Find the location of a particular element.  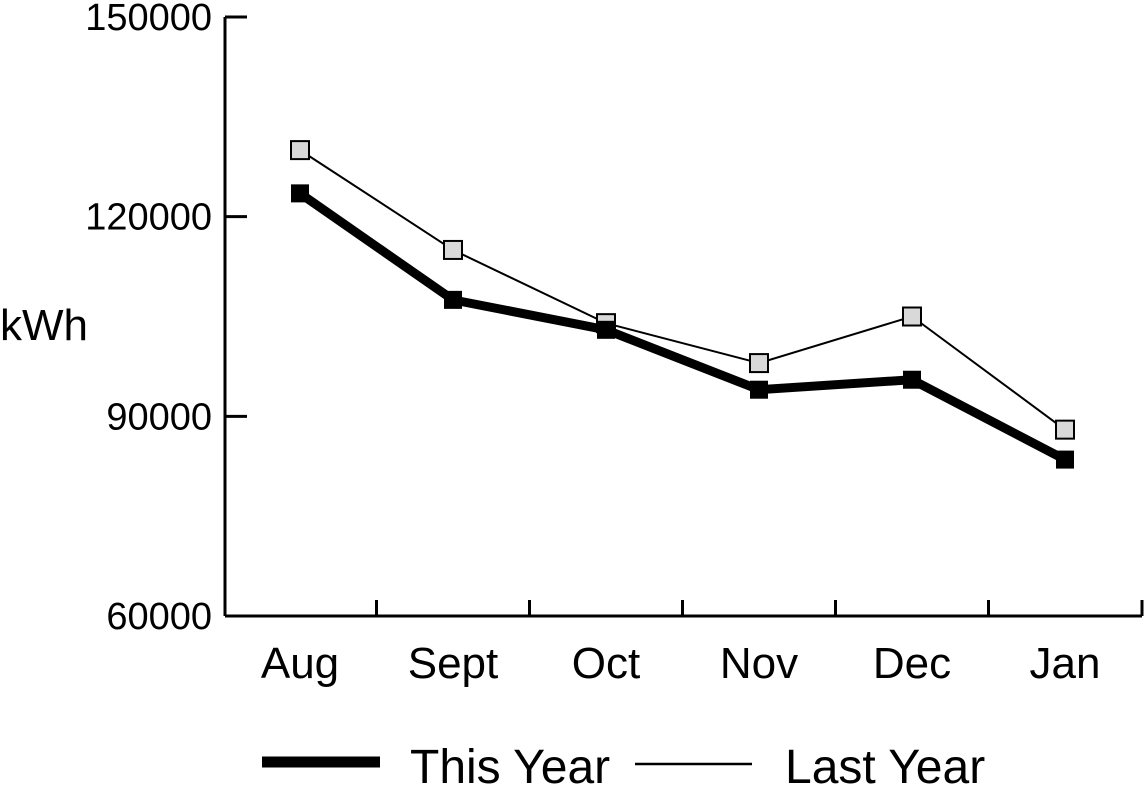

x-ticks: Aug Sept Oct Nov Dec Jan is located at coordinates (702, 644).